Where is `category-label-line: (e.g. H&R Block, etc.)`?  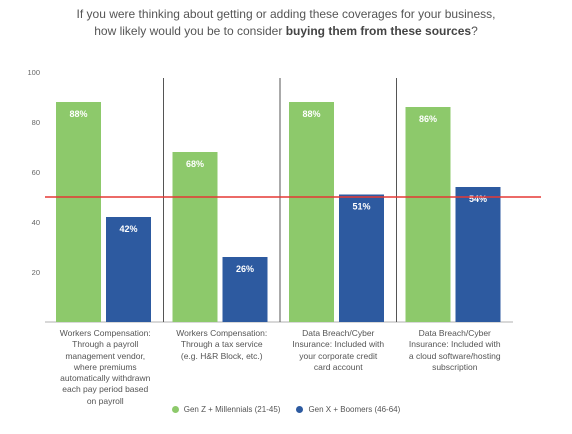
category-label-line: (e.g. H&R Block, etc.) is located at coordinates (221, 355).